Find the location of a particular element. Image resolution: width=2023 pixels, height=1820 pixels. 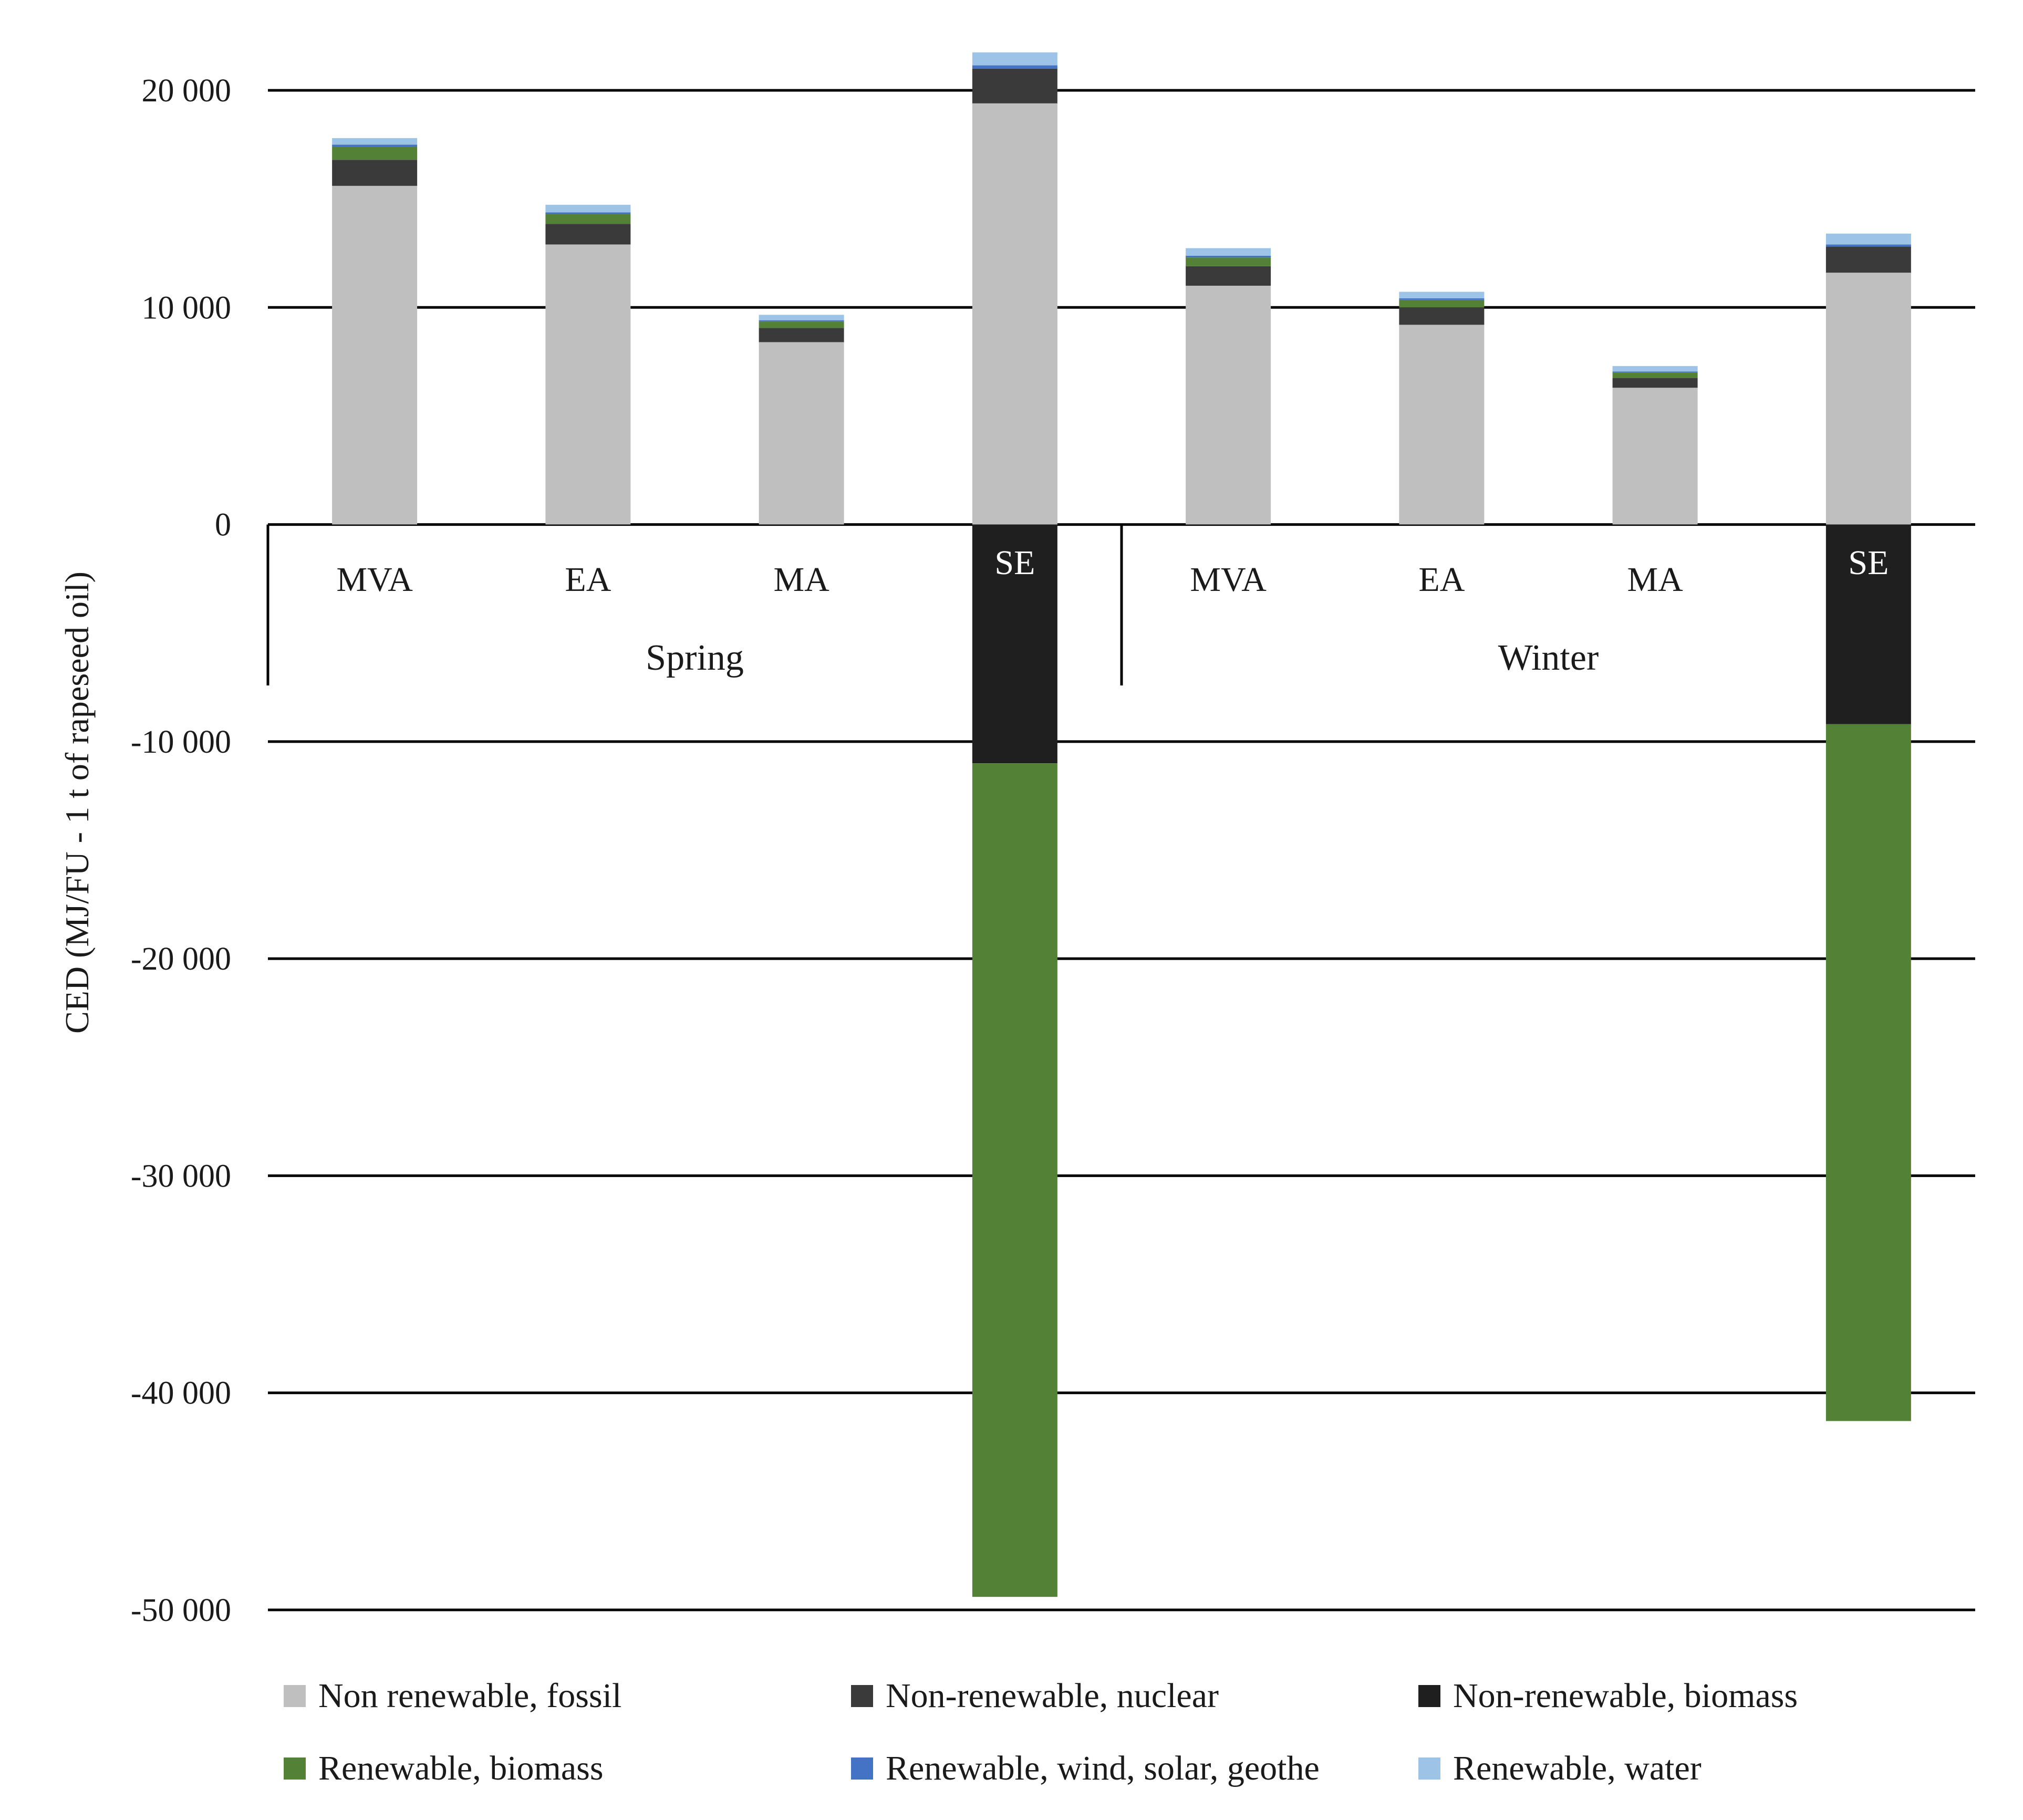

legend-label: Non-renewable, biomass is located at coordinates (1625, 1696).